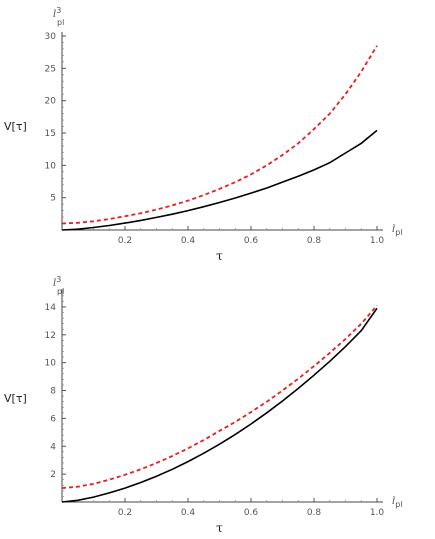  Describe the element at coordinates (53, 199) in the screenshot. I see `y-tick-label: 5` at that location.